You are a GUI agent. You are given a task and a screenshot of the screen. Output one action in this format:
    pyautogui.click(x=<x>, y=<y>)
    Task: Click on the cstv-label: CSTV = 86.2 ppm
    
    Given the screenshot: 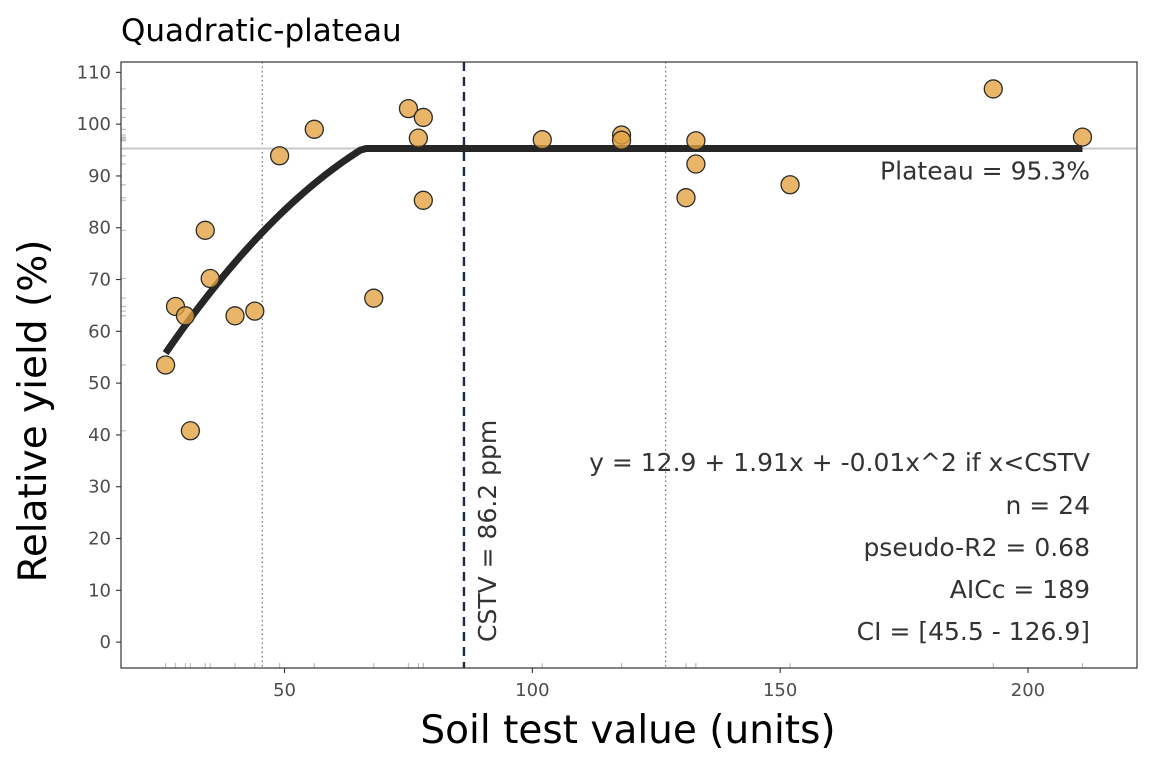 What is the action you would take?
    pyautogui.click(x=487, y=531)
    